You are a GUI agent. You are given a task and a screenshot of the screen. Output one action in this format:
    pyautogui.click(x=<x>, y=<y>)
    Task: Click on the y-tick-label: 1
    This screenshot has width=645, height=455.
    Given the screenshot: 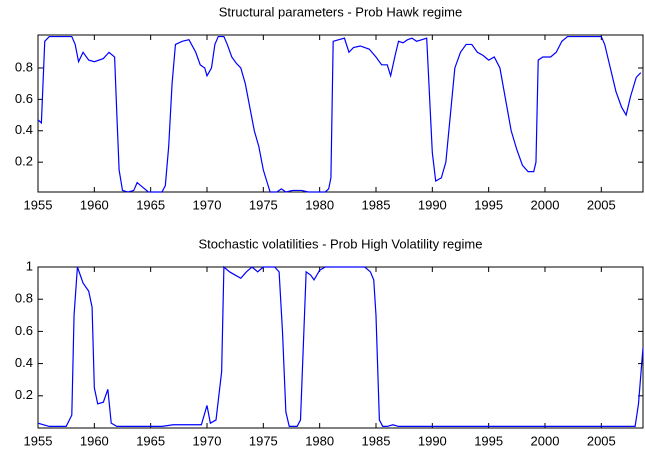 What is the action you would take?
    pyautogui.click(x=29, y=265)
    